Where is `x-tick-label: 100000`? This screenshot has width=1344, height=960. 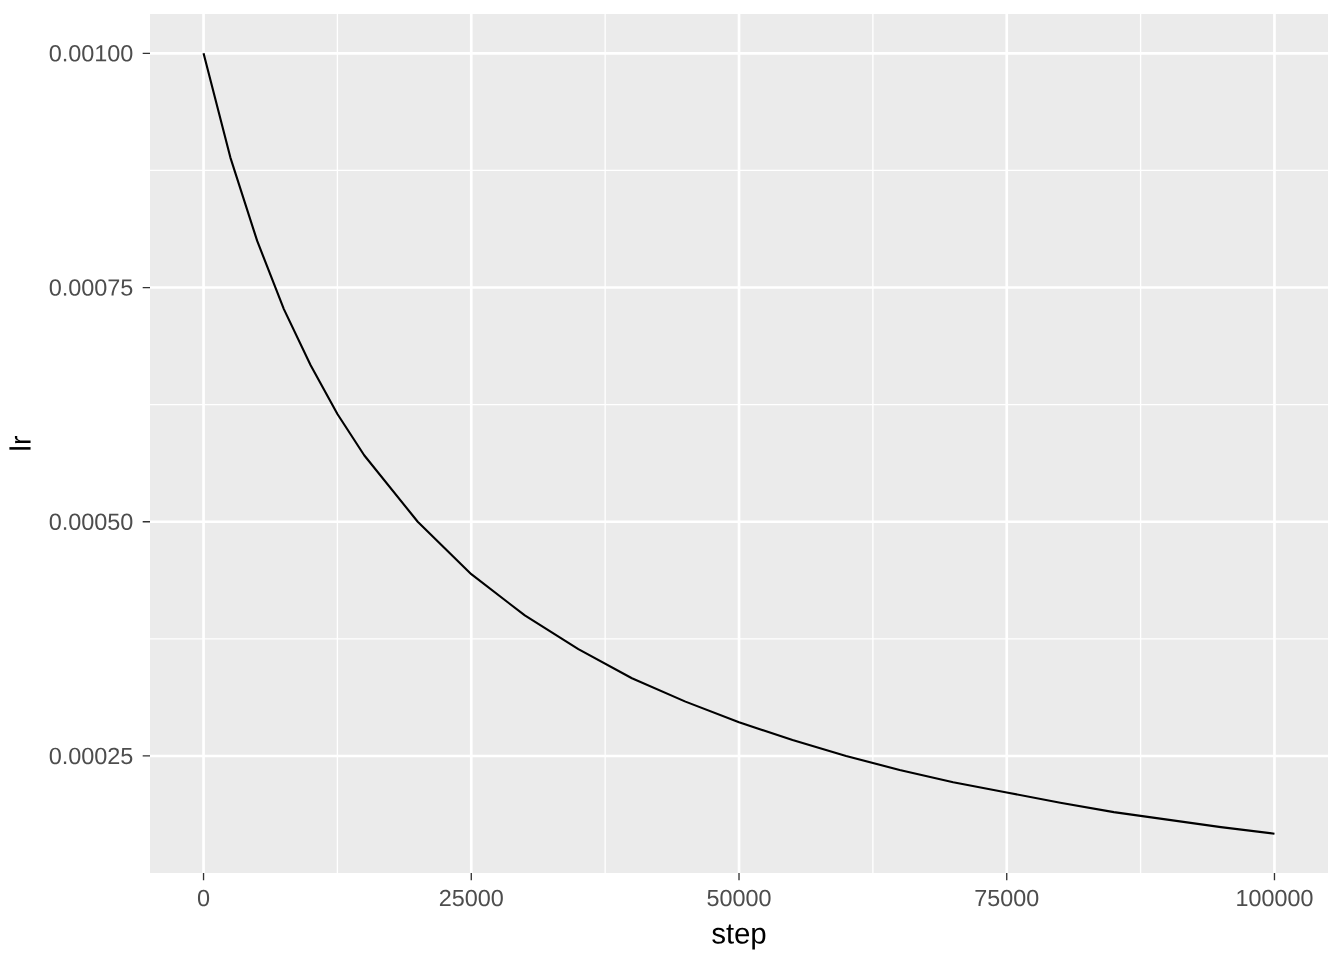
x-tick-label: 100000 is located at coordinates (1275, 898).